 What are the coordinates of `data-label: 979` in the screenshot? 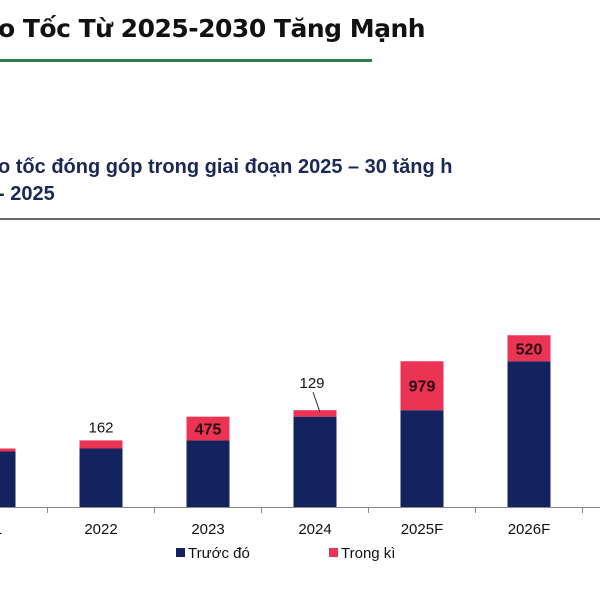 It's located at (422, 387).